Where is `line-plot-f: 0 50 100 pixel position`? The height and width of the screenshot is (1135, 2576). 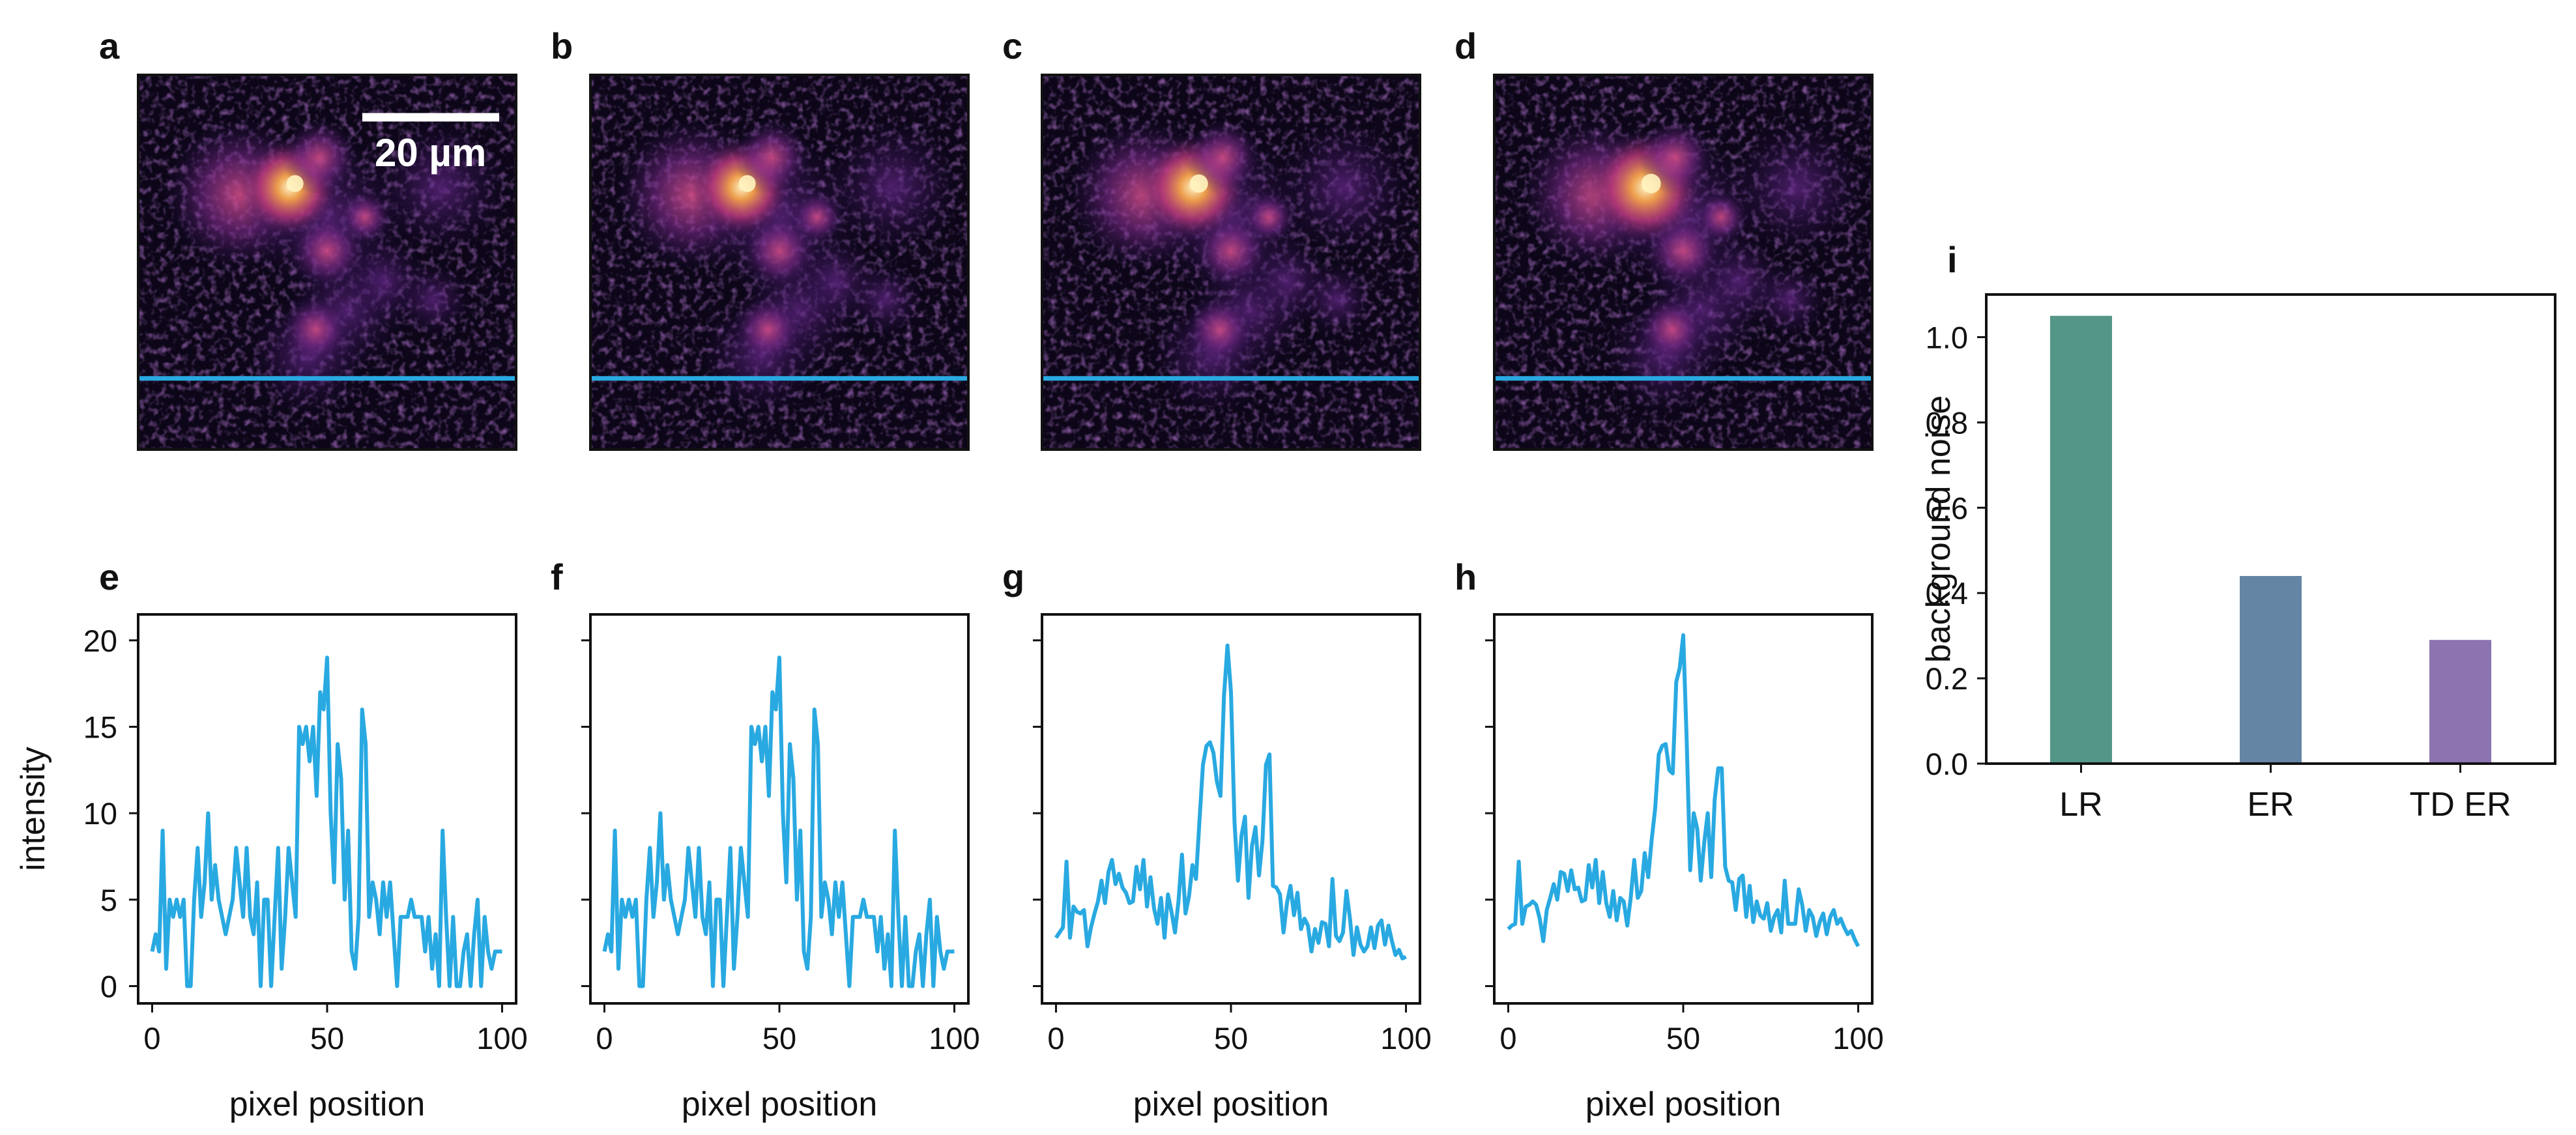 line-plot-f: 0 50 100 pixel position is located at coordinates (781, 868).